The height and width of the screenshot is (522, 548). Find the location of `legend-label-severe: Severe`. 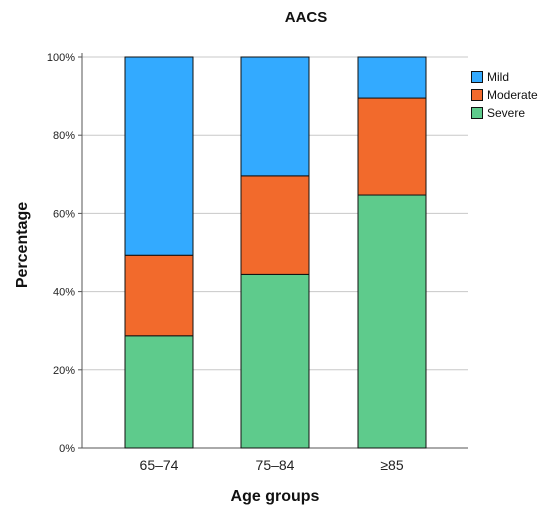

legend-label-severe: Severe is located at coordinates (506, 113).